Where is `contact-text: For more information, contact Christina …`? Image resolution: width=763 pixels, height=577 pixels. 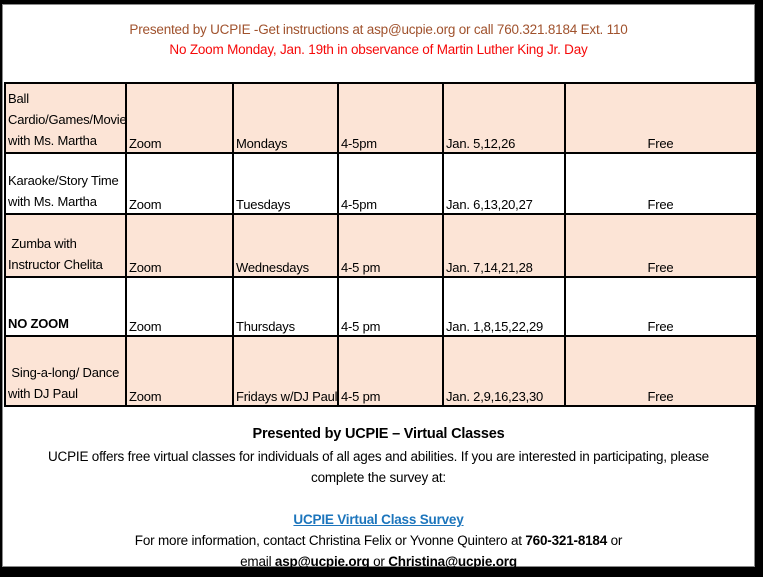 contact-text: For more information, contact Christina … is located at coordinates (330, 540).